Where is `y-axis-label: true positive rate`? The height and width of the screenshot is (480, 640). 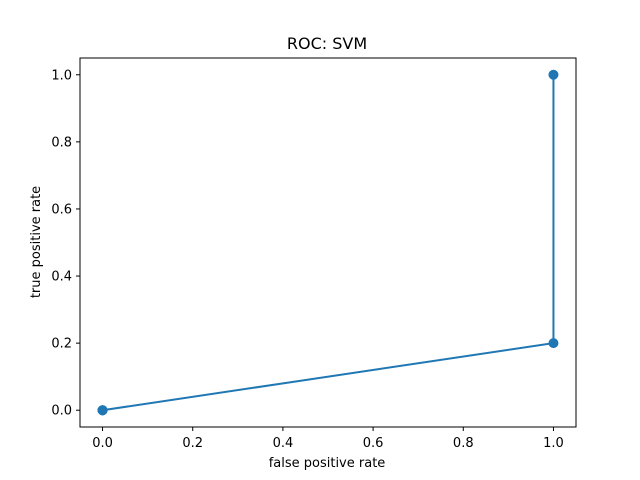
y-axis-label: true positive rate is located at coordinates (36, 242).